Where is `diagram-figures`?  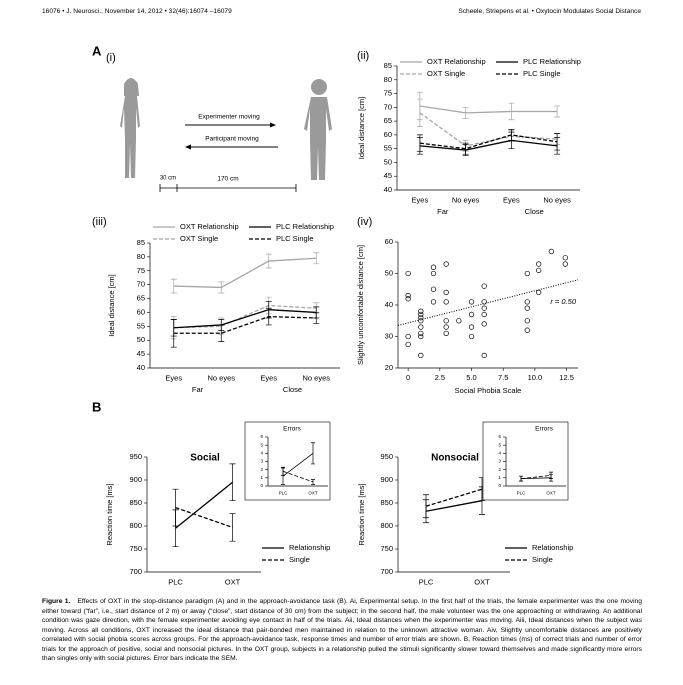 diagram-figures is located at coordinates (226, 129).